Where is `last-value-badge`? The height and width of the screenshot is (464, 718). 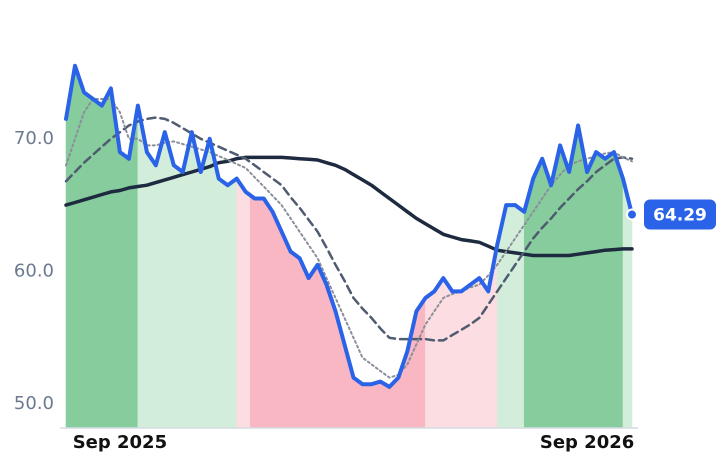
last-value-badge is located at coordinates (680, 214).